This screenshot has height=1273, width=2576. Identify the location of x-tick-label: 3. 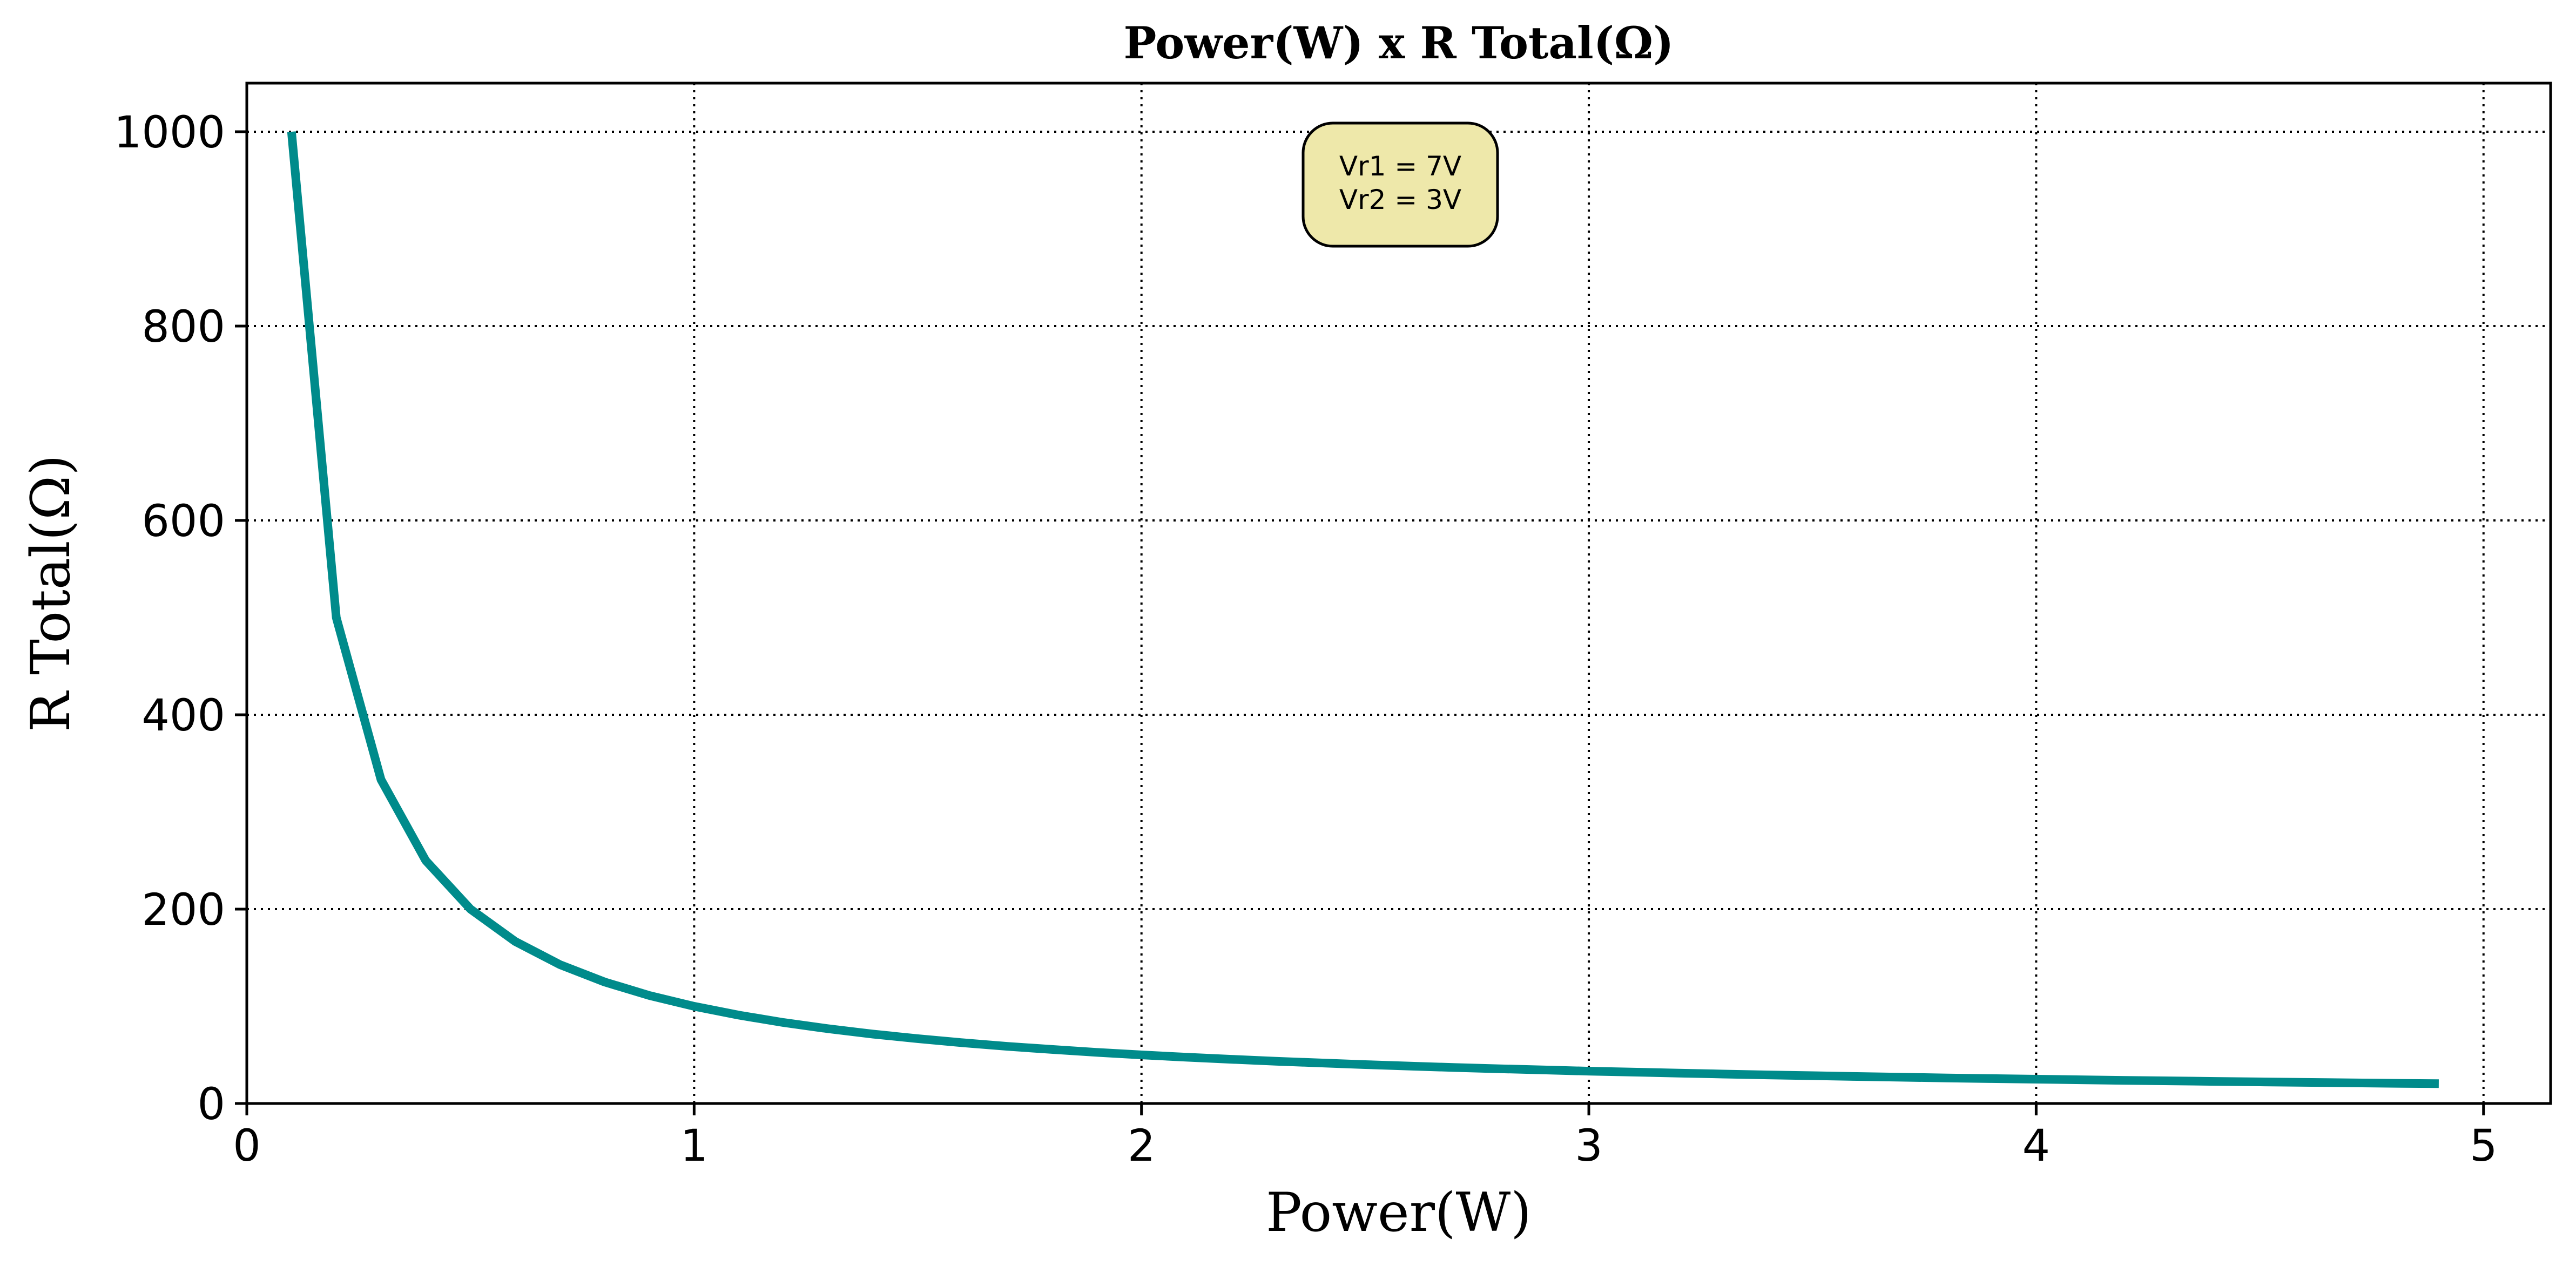
(1589, 1146).